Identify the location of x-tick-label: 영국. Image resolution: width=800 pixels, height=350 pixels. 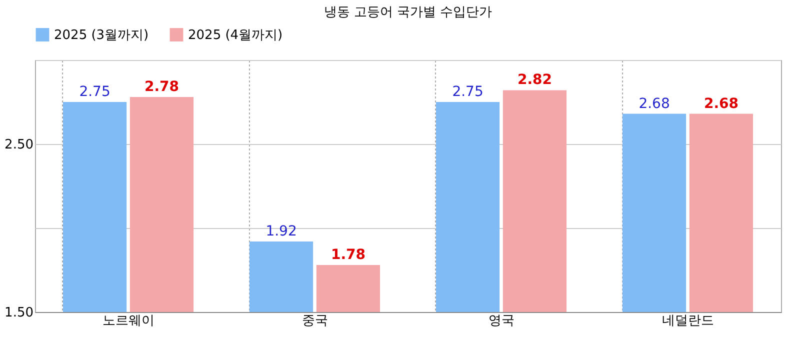
(501, 321).